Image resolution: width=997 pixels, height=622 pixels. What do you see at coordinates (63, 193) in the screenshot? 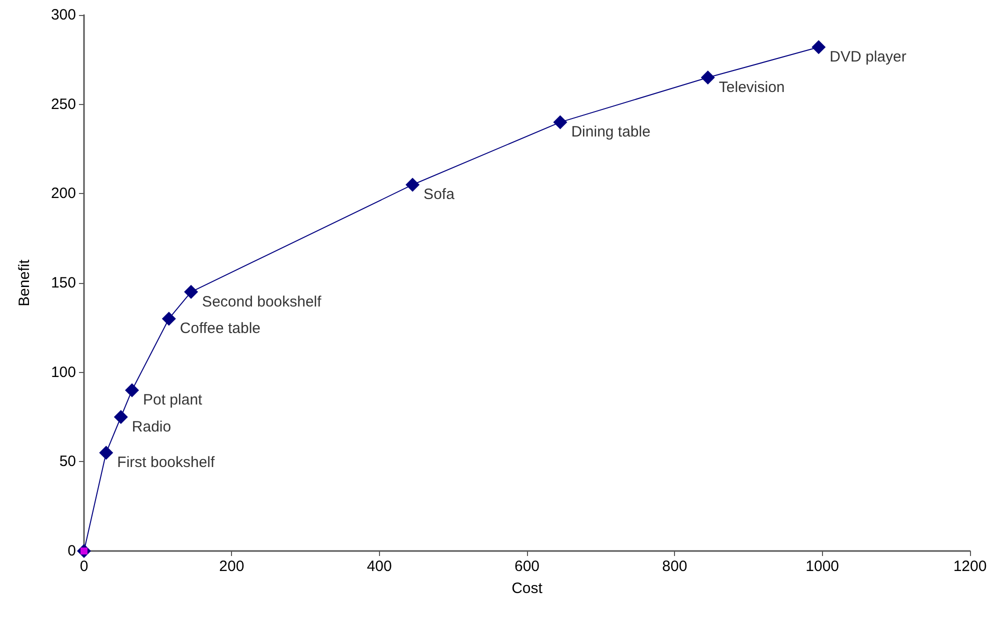
I see `y-tick-label: 200` at bounding box center [63, 193].